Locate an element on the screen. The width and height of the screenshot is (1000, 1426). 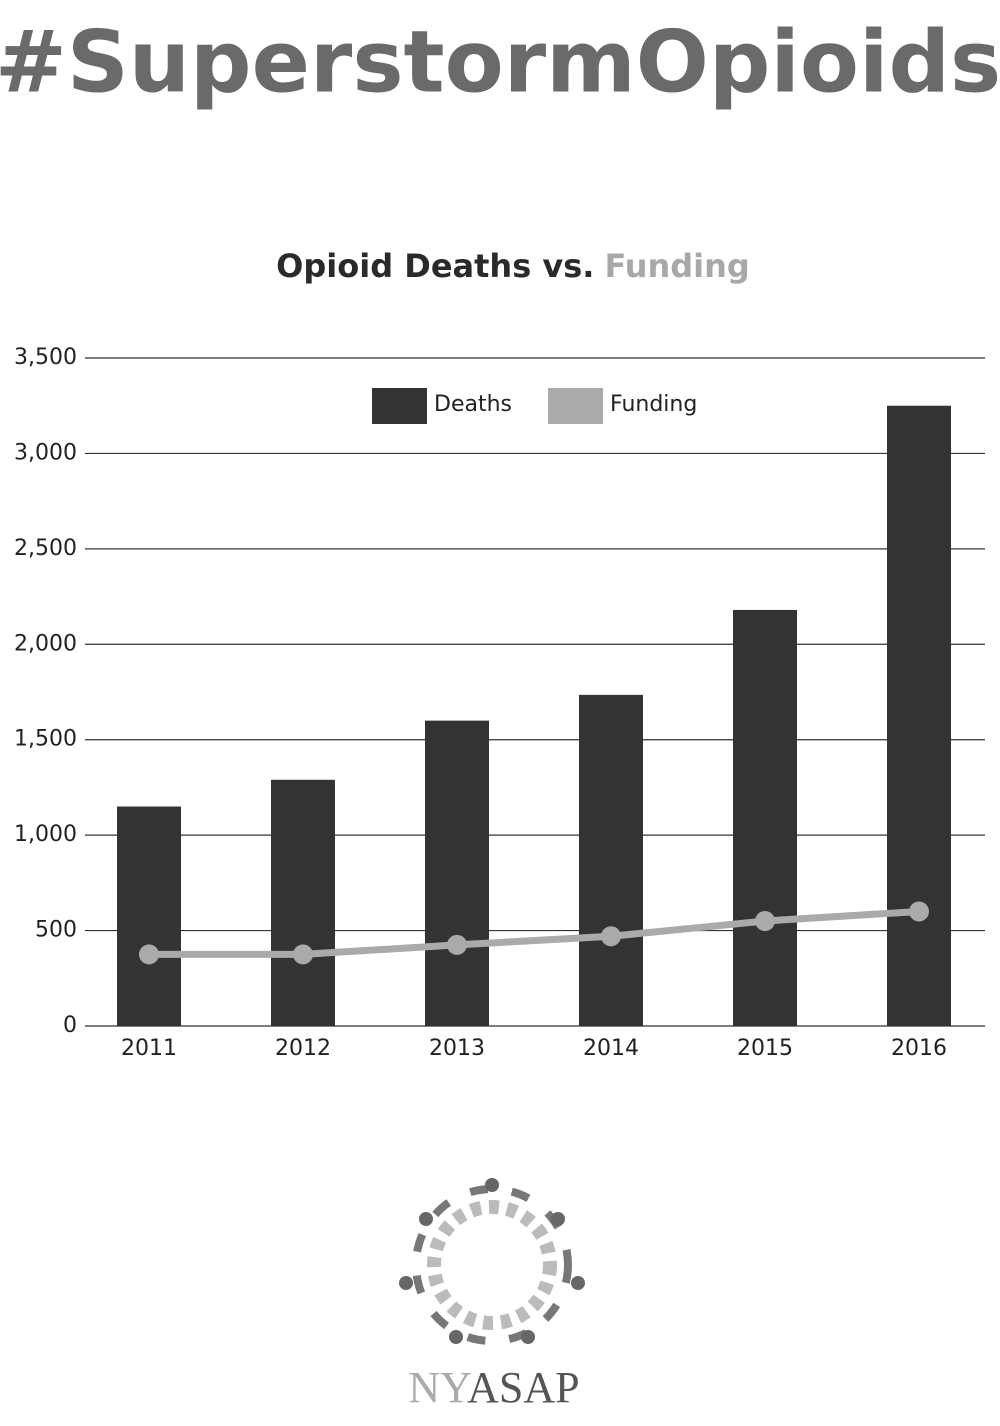
logo-text: NYASAP is located at coordinates (493, 1387).